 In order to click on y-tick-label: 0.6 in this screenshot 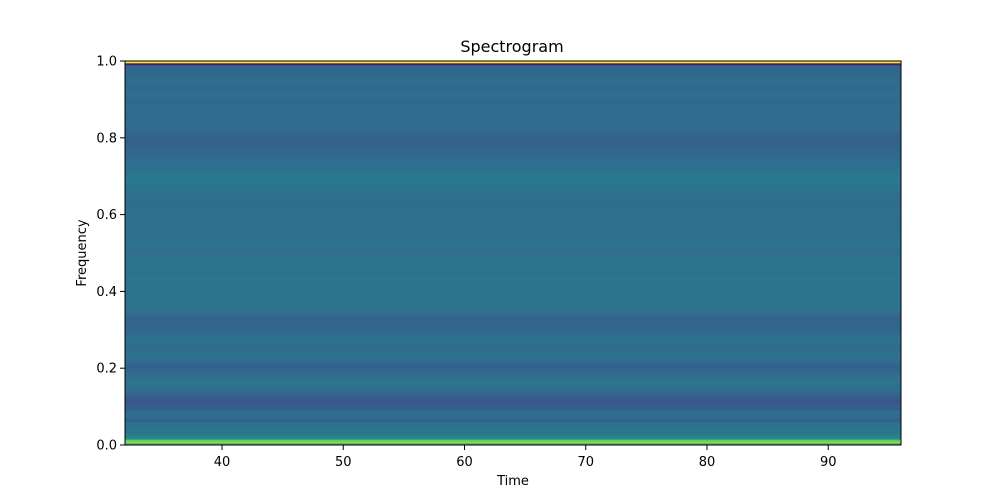, I will do `click(106, 215)`.